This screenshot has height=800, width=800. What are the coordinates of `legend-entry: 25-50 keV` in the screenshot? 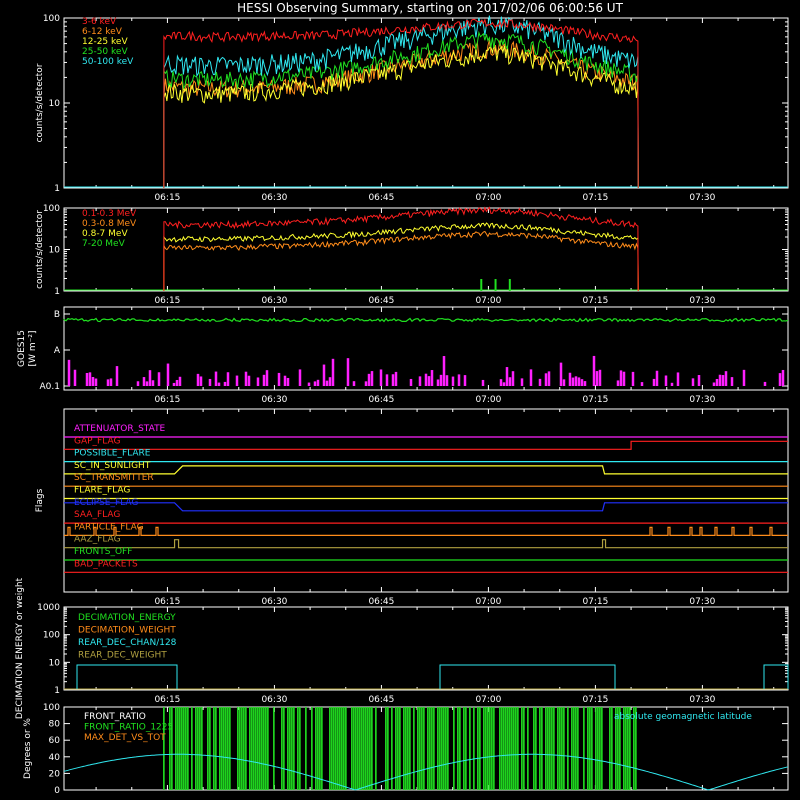 It's located at (105, 52).